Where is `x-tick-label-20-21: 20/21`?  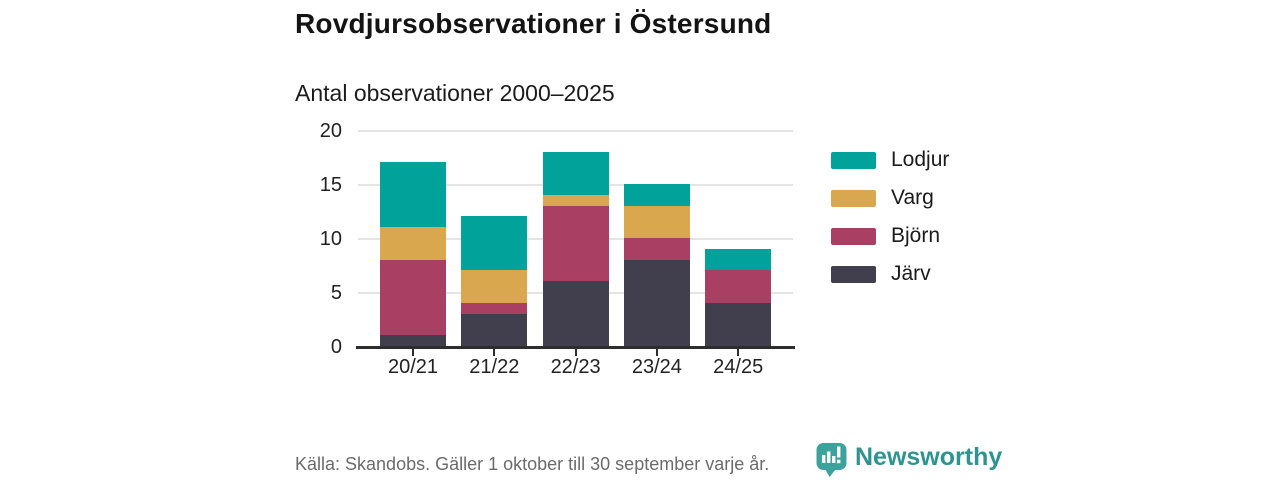 x-tick-label-20-21: 20/21 is located at coordinates (413, 367).